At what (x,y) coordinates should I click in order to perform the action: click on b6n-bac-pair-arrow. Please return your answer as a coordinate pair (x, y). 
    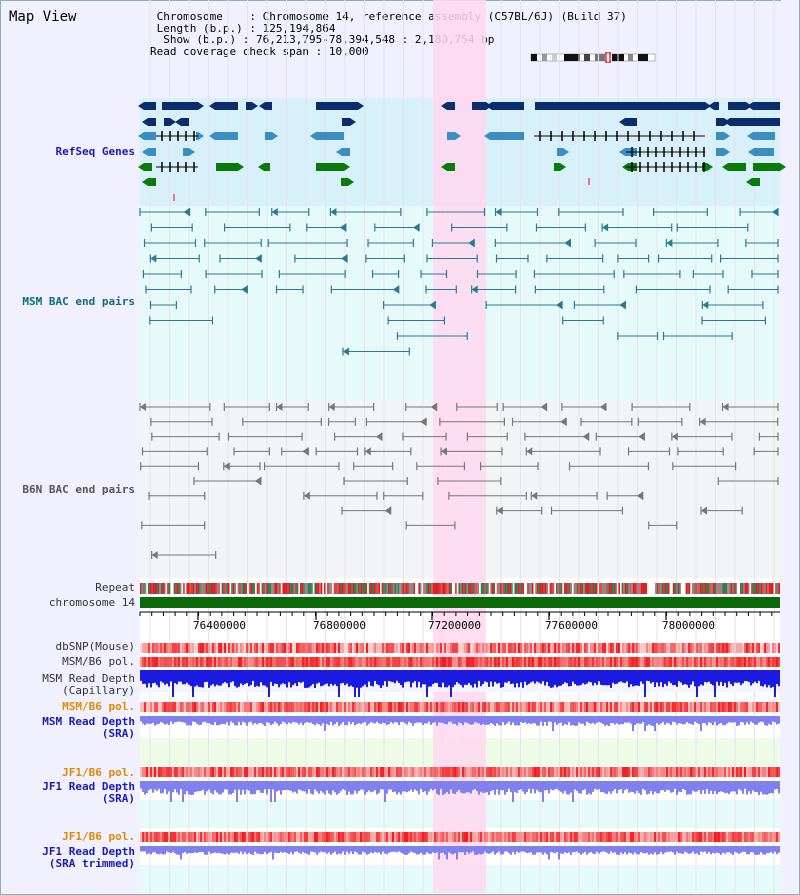
    Looking at the image, I should click on (529, 451).